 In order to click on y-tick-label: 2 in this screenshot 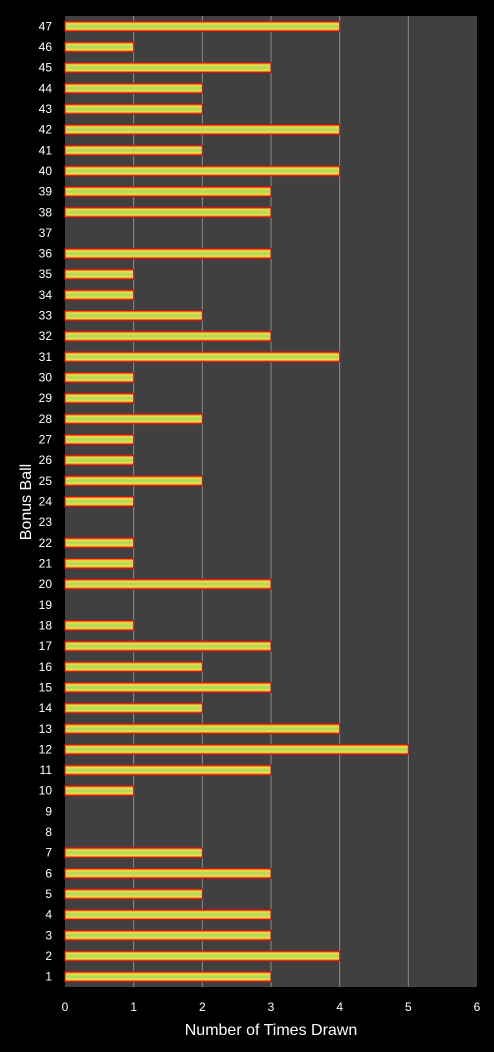, I will do `click(48, 956)`.